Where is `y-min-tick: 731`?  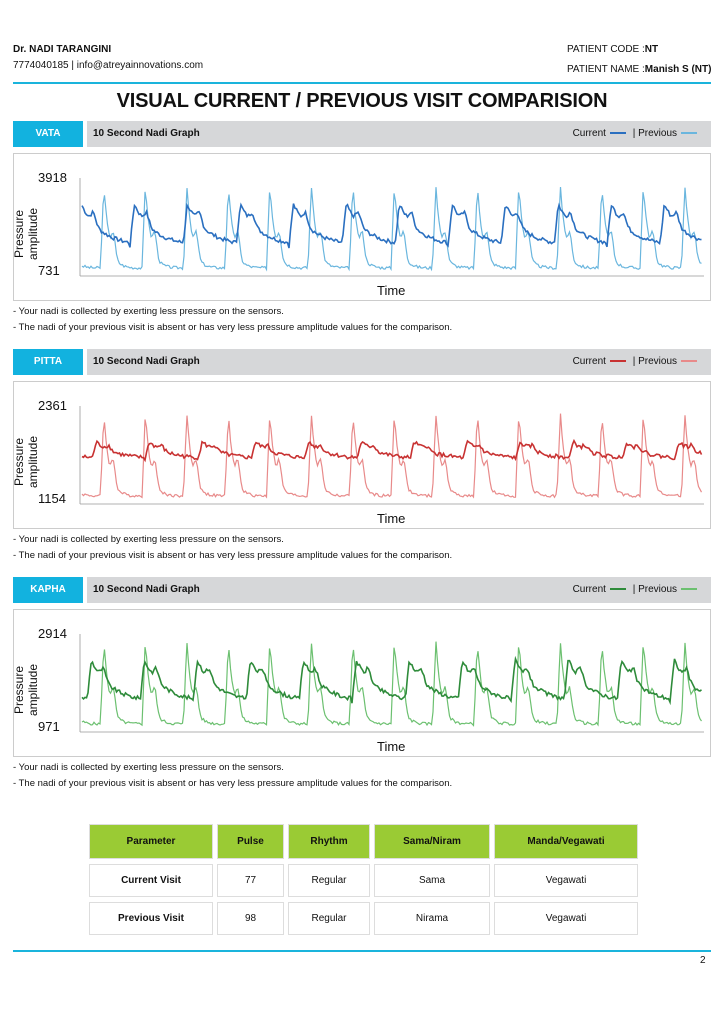
y-min-tick: 731 is located at coordinates (49, 270).